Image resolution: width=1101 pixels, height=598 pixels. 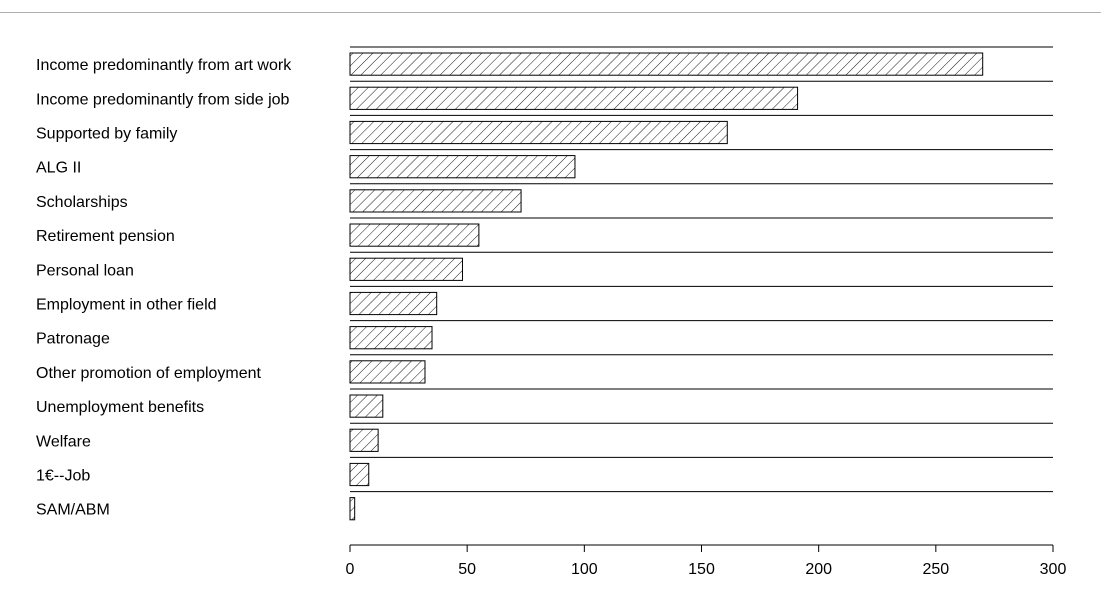 What do you see at coordinates (149, 373) in the screenshot?
I see `category-label: Other promotion of employment` at bounding box center [149, 373].